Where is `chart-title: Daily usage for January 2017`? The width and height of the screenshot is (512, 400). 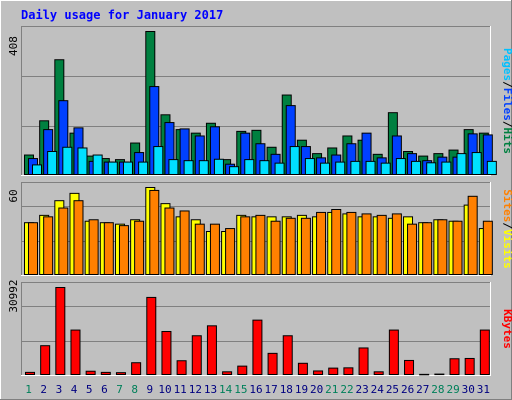 chart-title: Daily usage for January 2017 is located at coordinates (122, 15).